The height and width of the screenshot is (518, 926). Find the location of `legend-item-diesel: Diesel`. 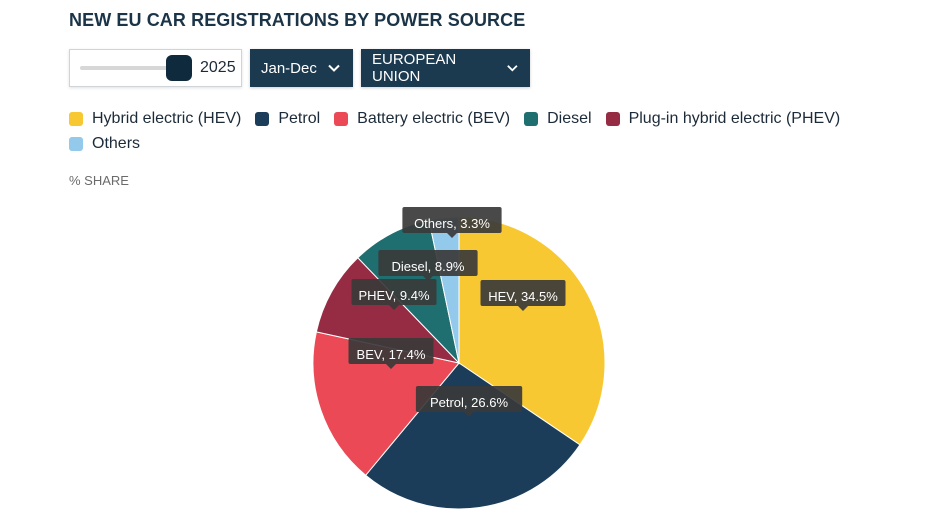

legend-item-diesel: Diesel is located at coordinates (558, 119).